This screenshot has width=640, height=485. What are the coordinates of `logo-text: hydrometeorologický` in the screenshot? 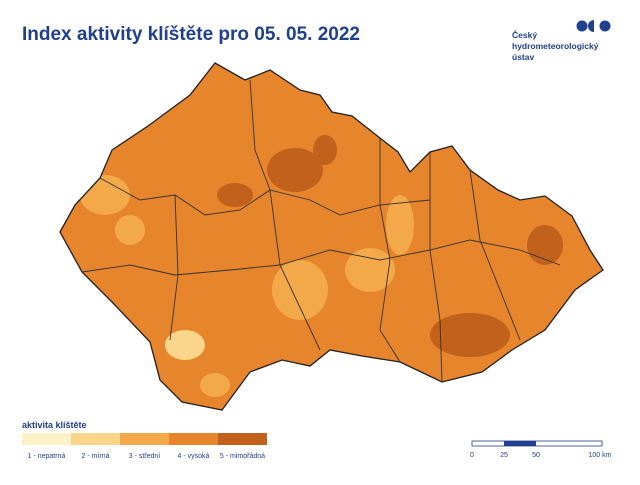 It's located at (555, 46).